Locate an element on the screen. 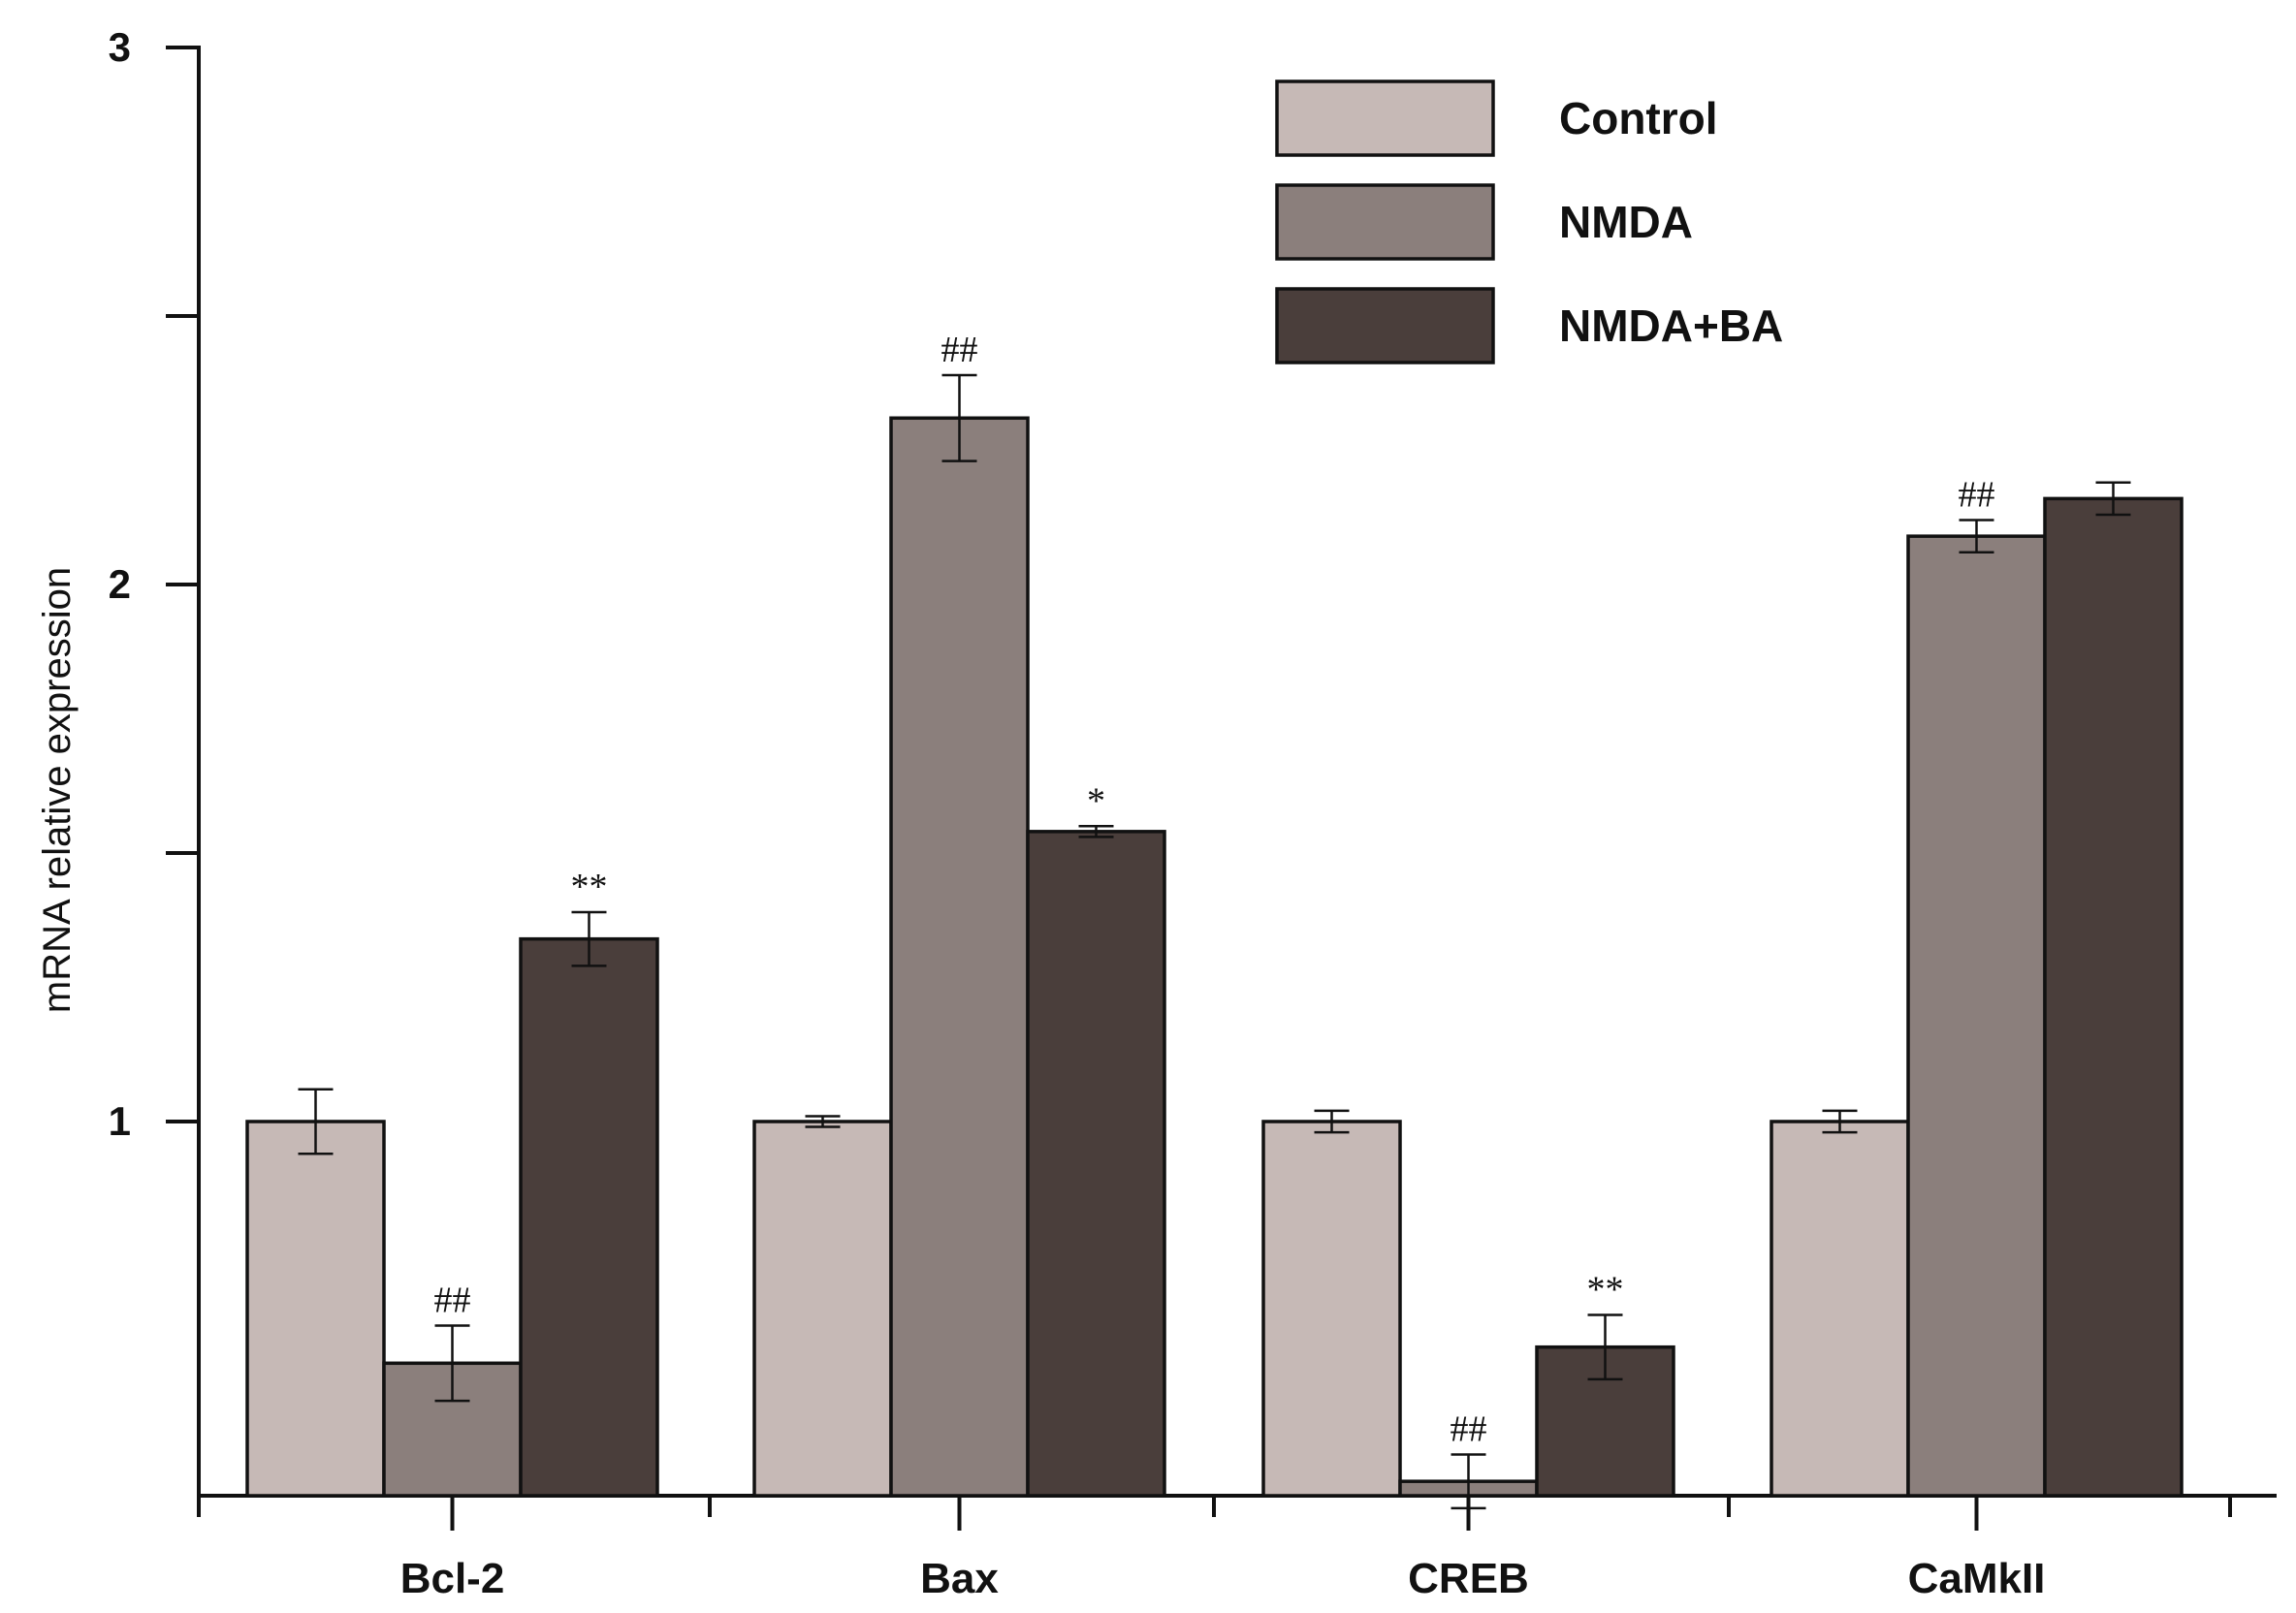 The height and width of the screenshot is (1613, 2296). y-tick-label: 3 is located at coordinates (120, 47).